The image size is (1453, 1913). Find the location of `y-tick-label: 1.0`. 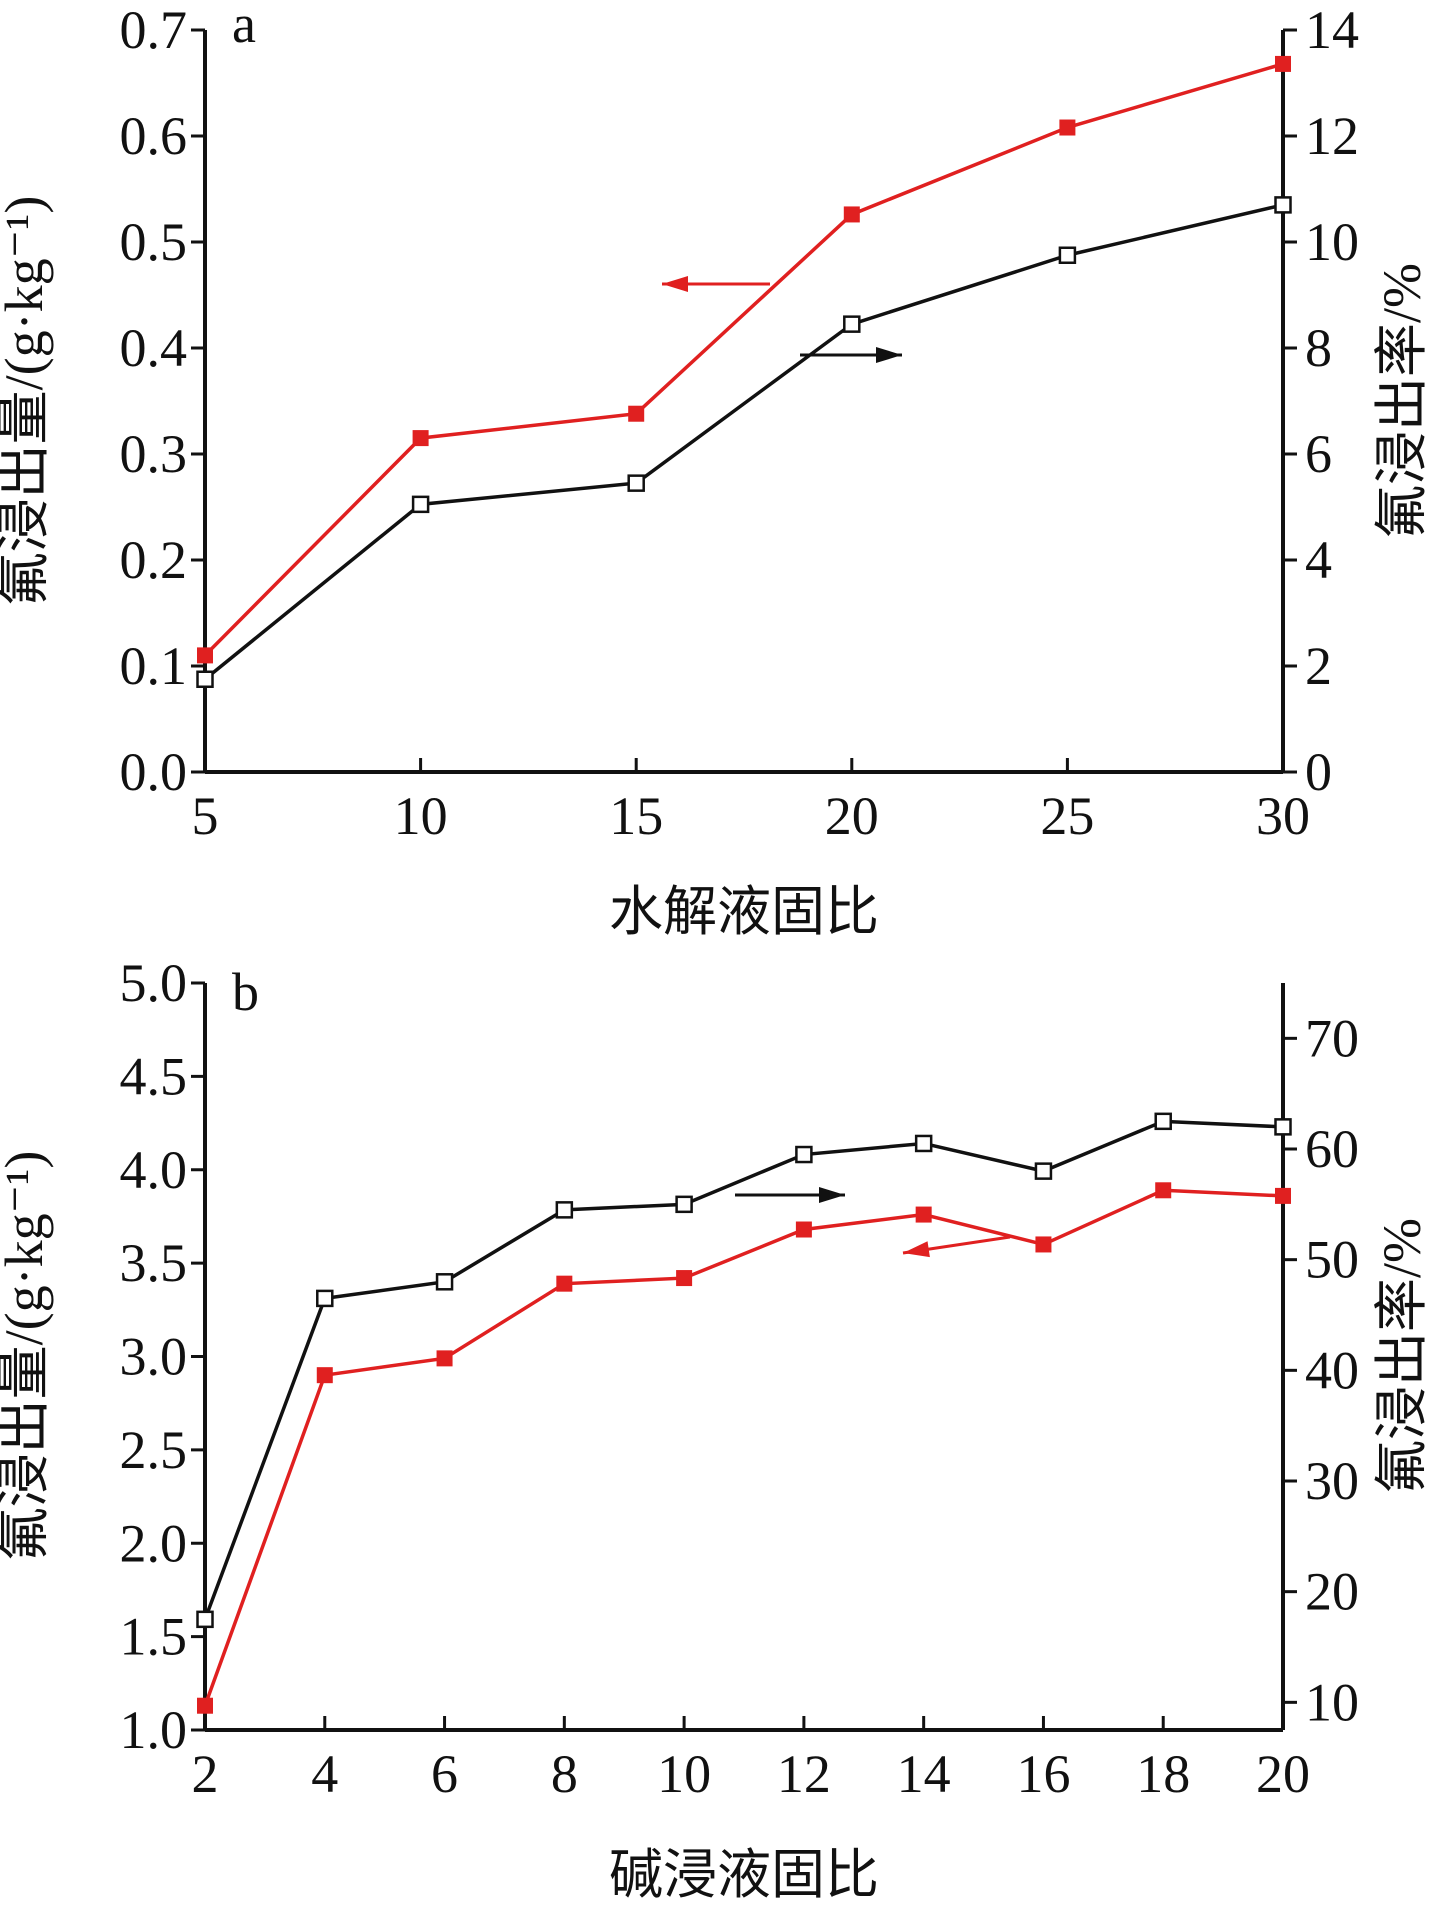

y-tick-label: 1.0 is located at coordinates (154, 1730).